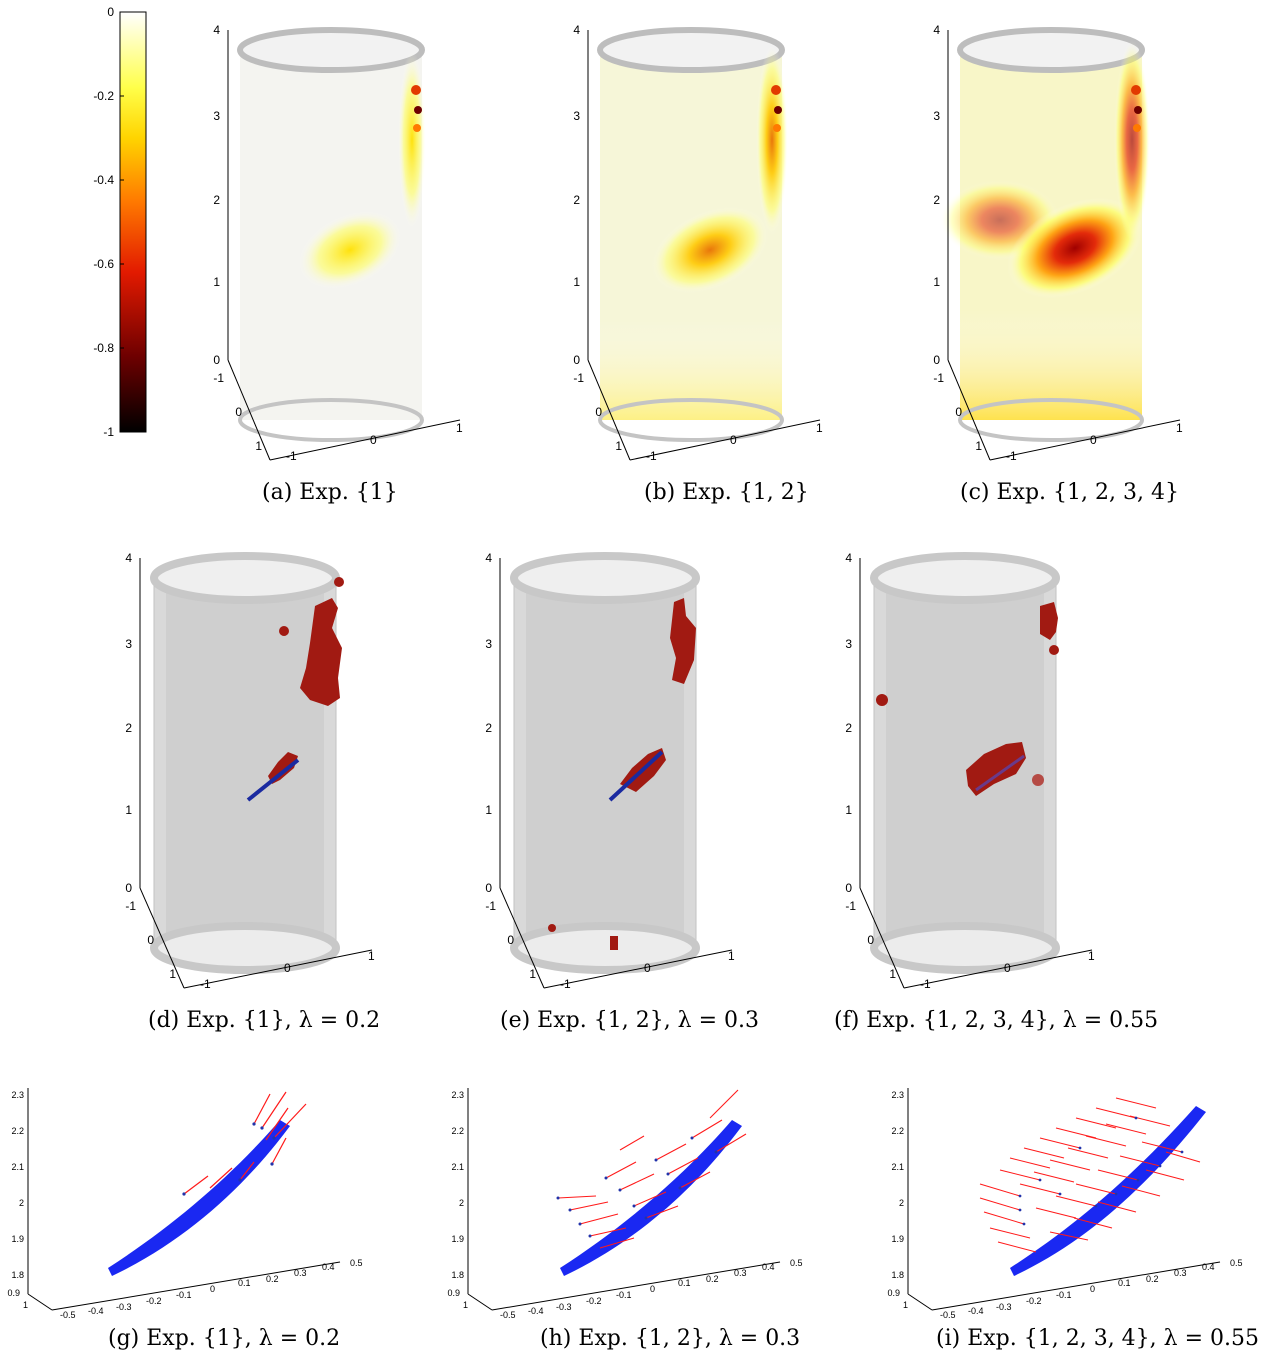 This screenshot has width=1283, height=1367. Describe the element at coordinates (698, 243) in the screenshot. I see `panel-b-heatmap: 4 3 2 1 0 -1 0 1 -1 0 1` at that location.